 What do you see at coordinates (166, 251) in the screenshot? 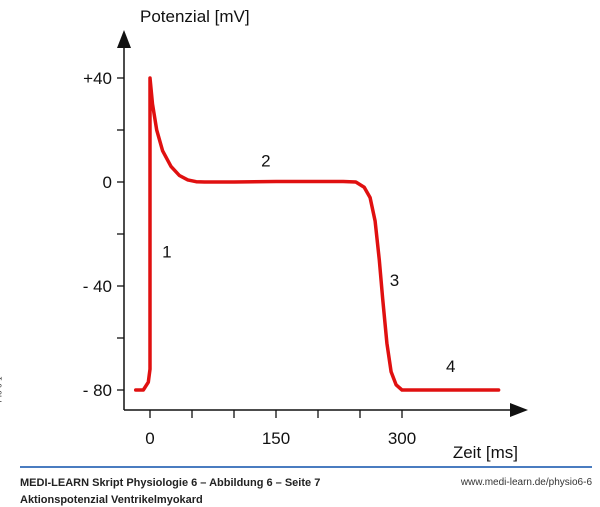
I see `phase-label: 1` at bounding box center [166, 251].